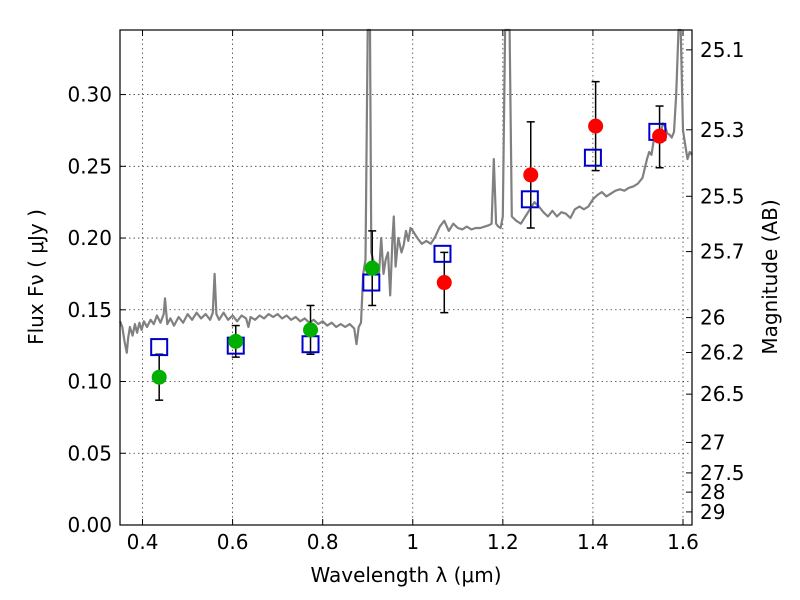 The image size is (800, 600). Describe the element at coordinates (89, 95) in the screenshot. I see `y-tick-label: 0.30` at that location.